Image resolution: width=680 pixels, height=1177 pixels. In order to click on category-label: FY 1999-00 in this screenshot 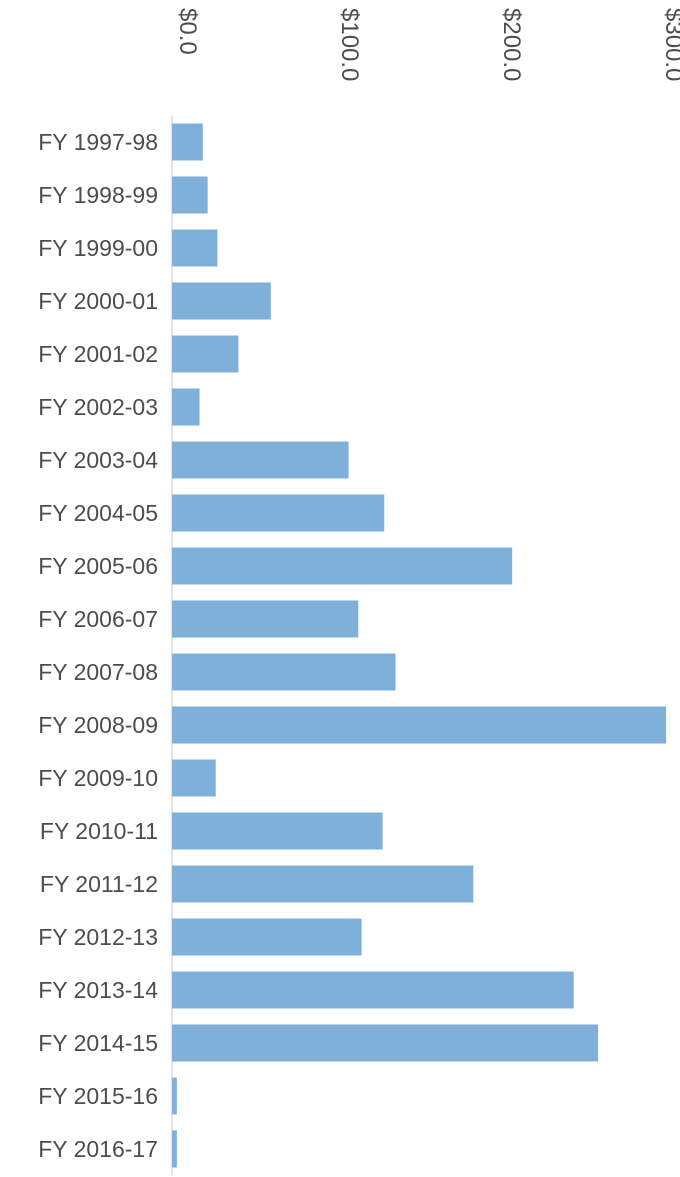, I will do `click(98, 248)`.